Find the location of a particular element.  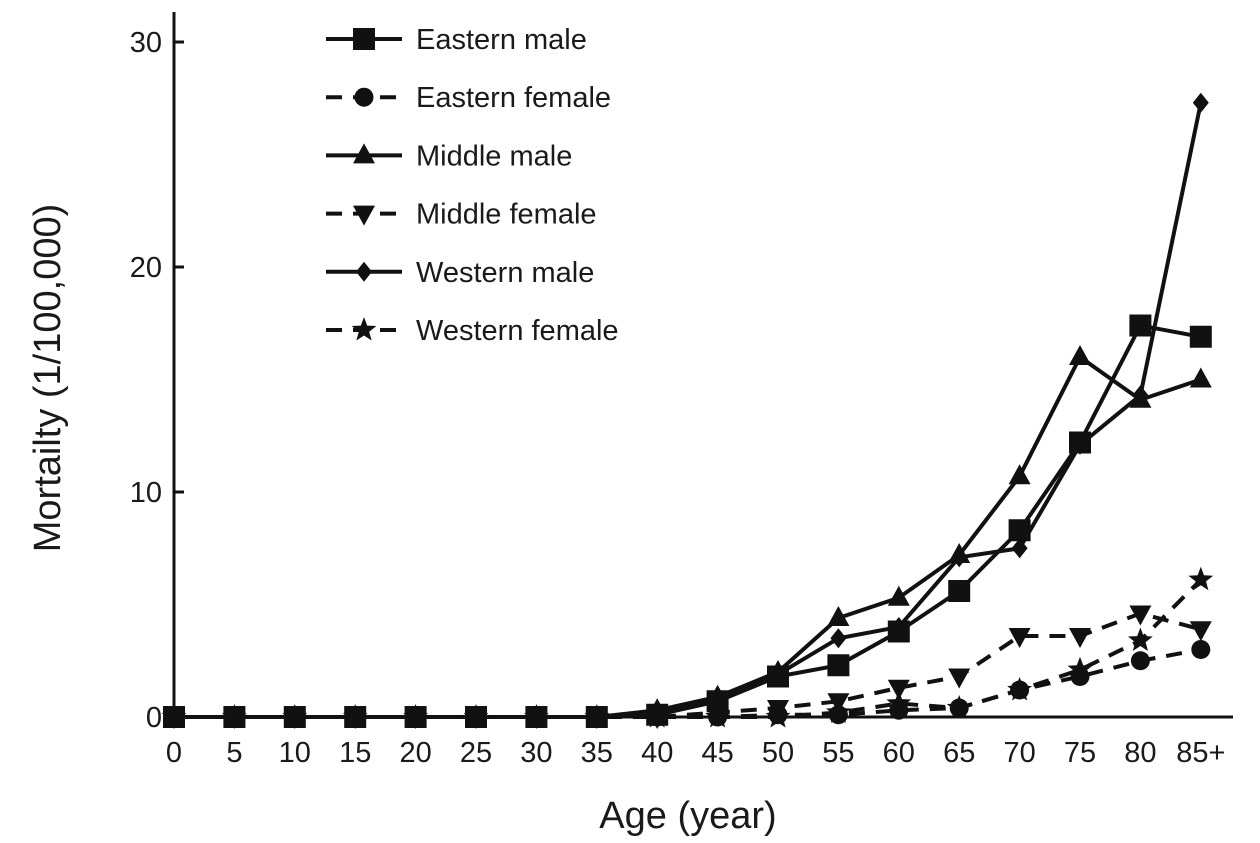

legend-marker-middle-female is located at coordinates (364, 215).